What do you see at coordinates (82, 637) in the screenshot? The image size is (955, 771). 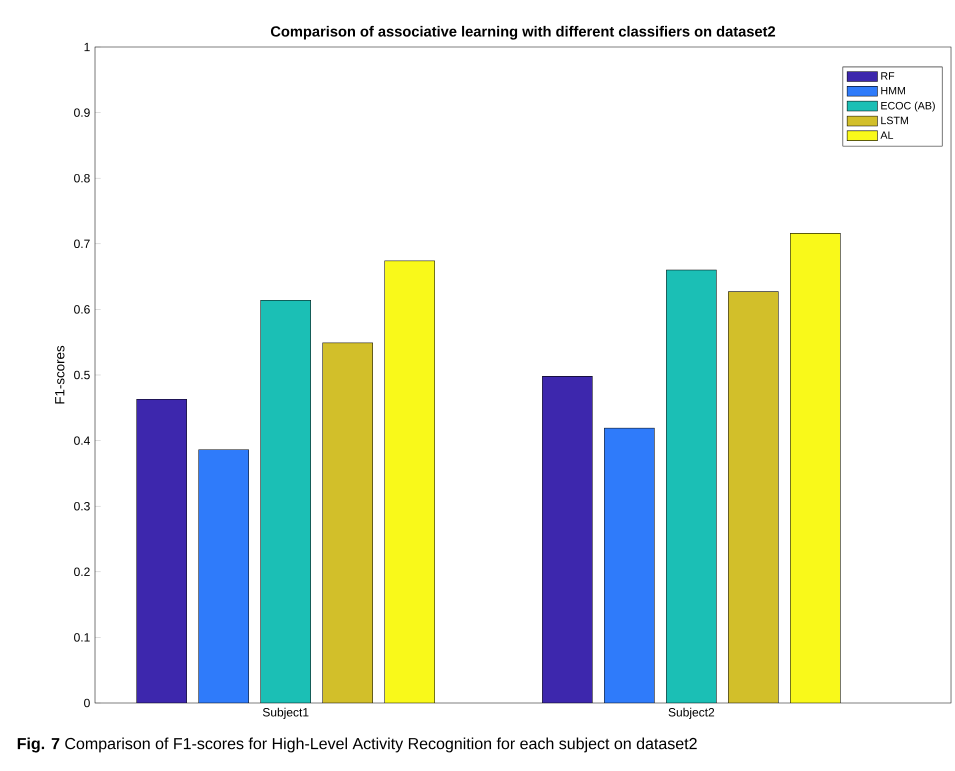 I see `y-tick-label: 0.1` at bounding box center [82, 637].